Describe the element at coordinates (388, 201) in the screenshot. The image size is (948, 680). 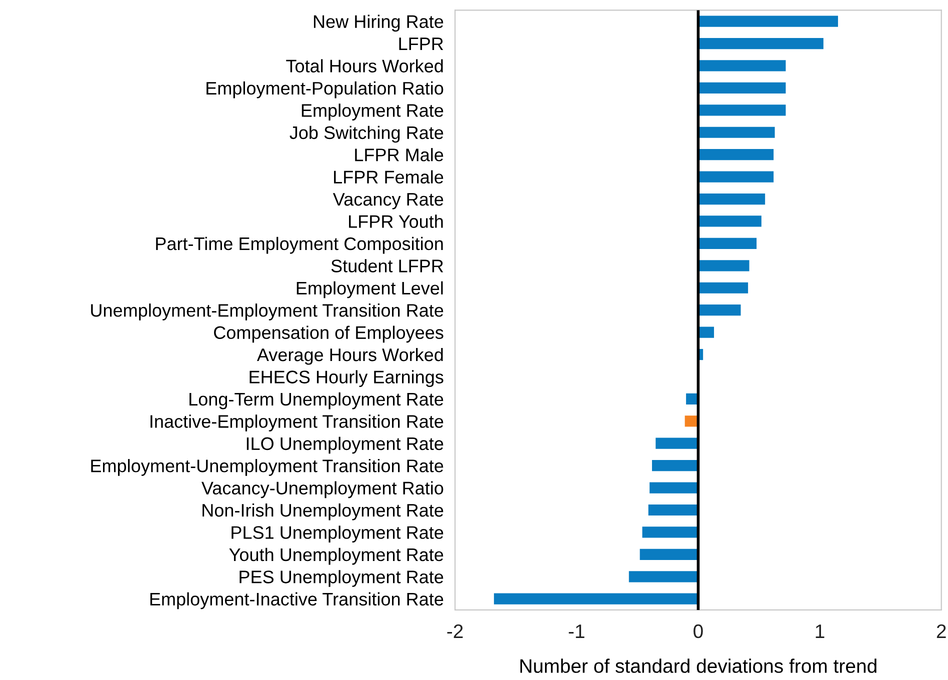
I see `y-tick-label: Vacancy Rate` at that location.